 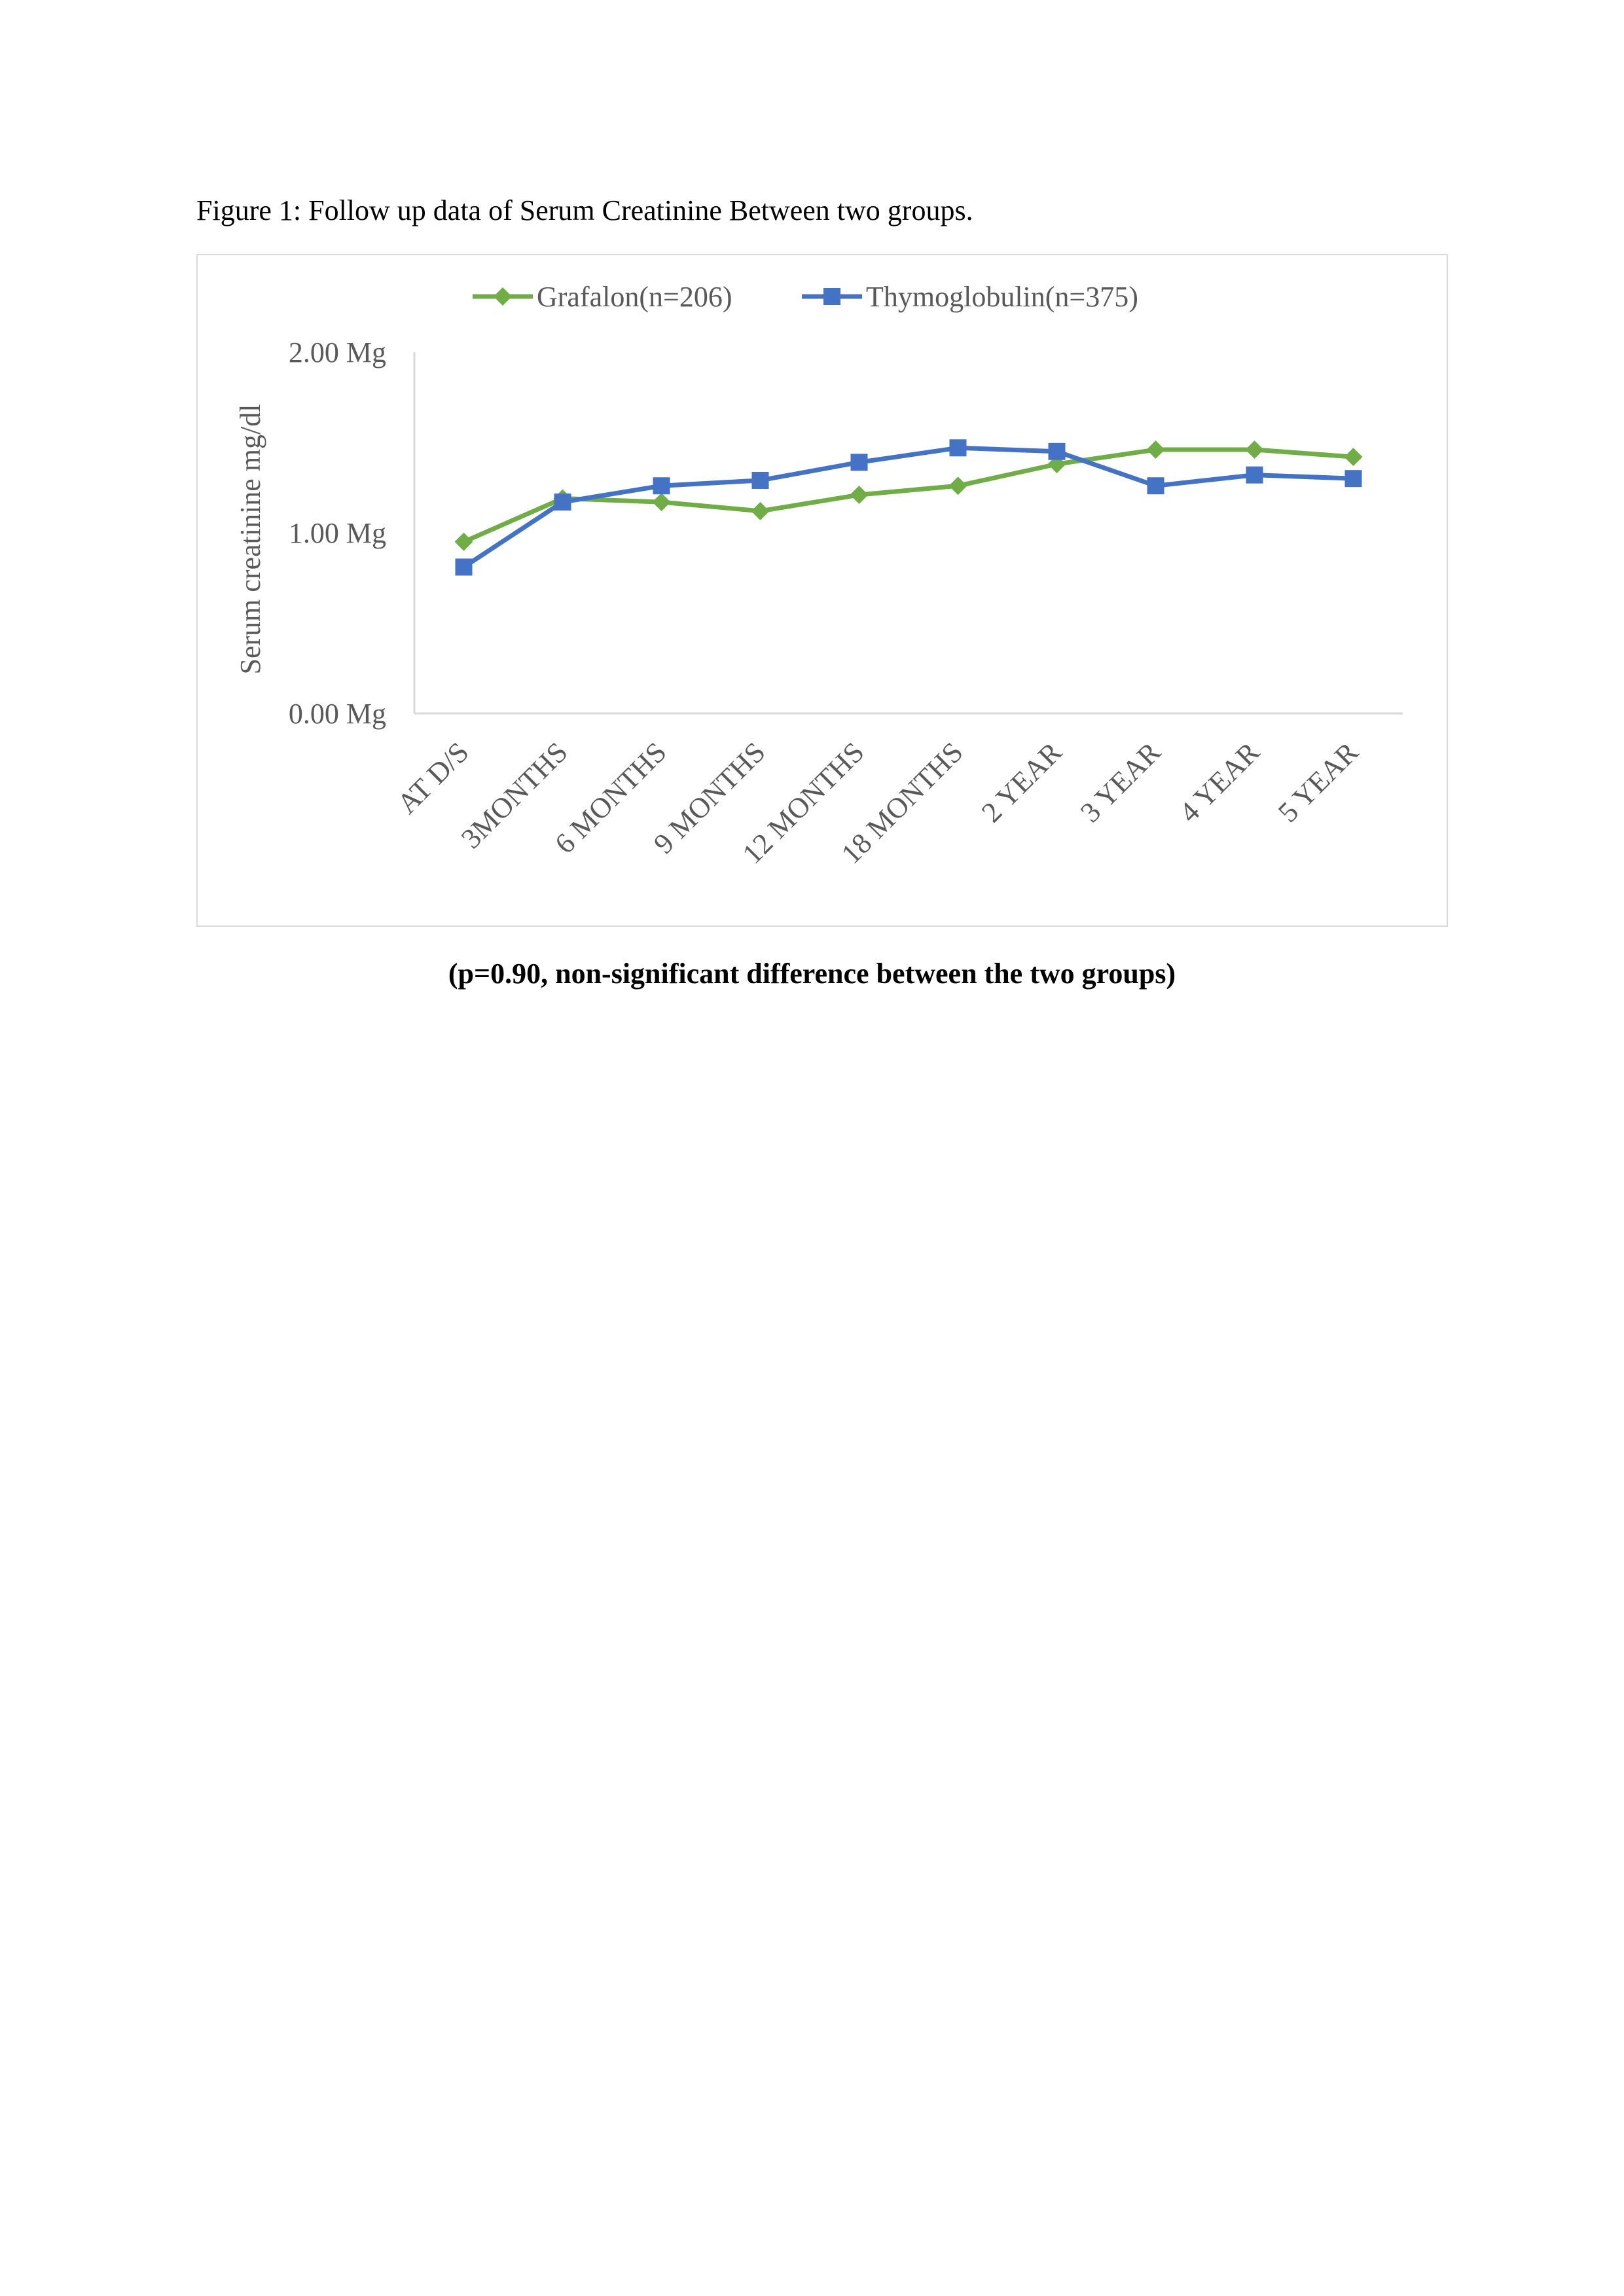 What do you see at coordinates (433, 777) in the screenshot?
I see `x-tick-label: AT D/S` at bounding box center [433, 777].